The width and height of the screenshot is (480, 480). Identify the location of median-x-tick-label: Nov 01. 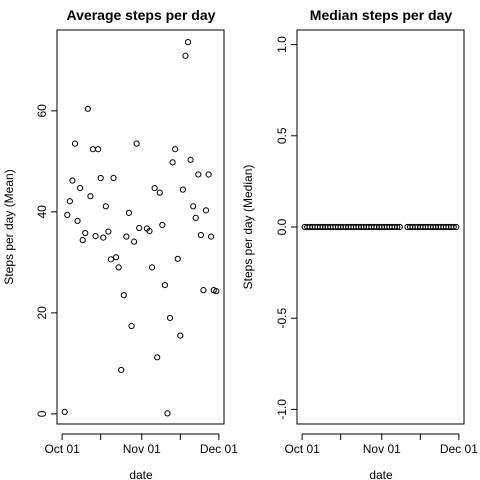
(382, 449).